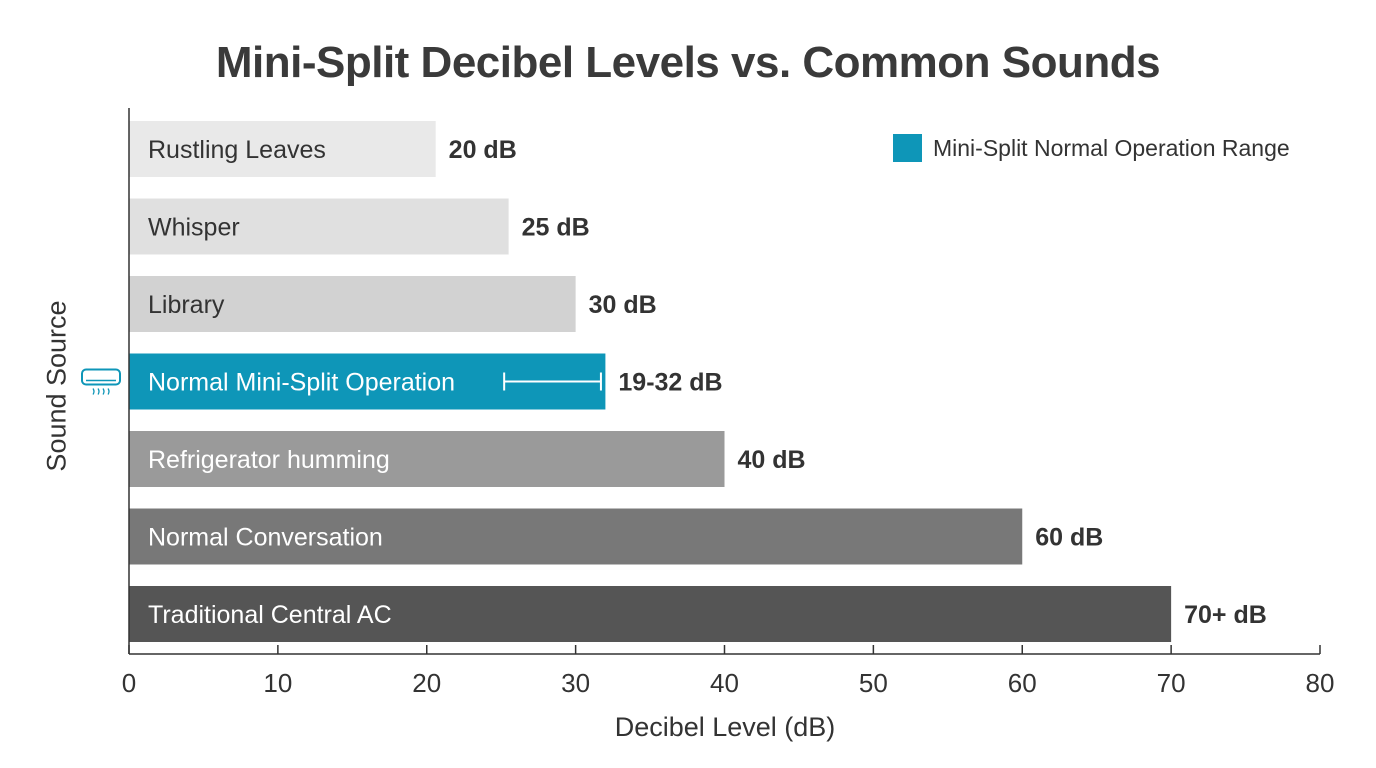 The image size is (1376, 768). Describe the element at coordinates (101, 381) in the screenshot. I see `air-conditioner-icon` at that location.